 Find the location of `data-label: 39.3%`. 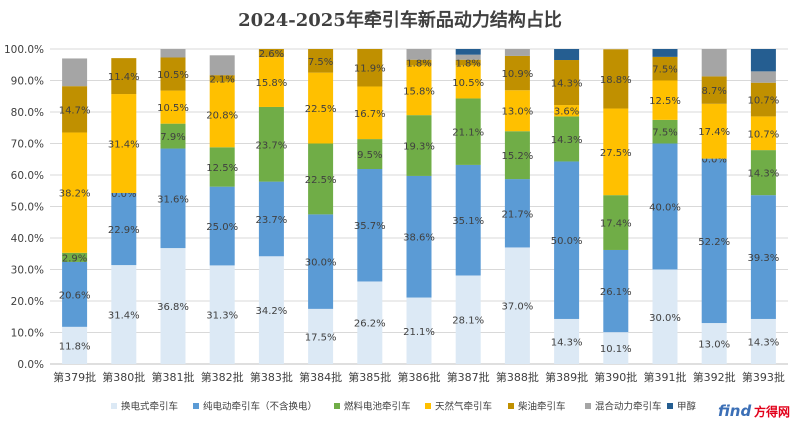

data-label: 39.3% is located at coordinates (764, 258).